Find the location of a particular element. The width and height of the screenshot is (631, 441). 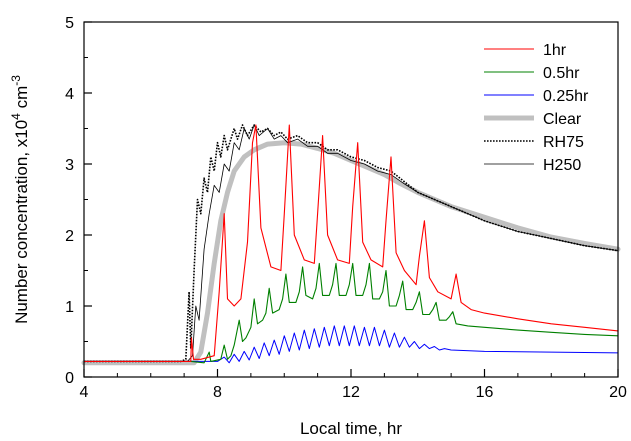

y-axis-label: Number concentration, x104 cm-3 is located at coordinates (20, 199).